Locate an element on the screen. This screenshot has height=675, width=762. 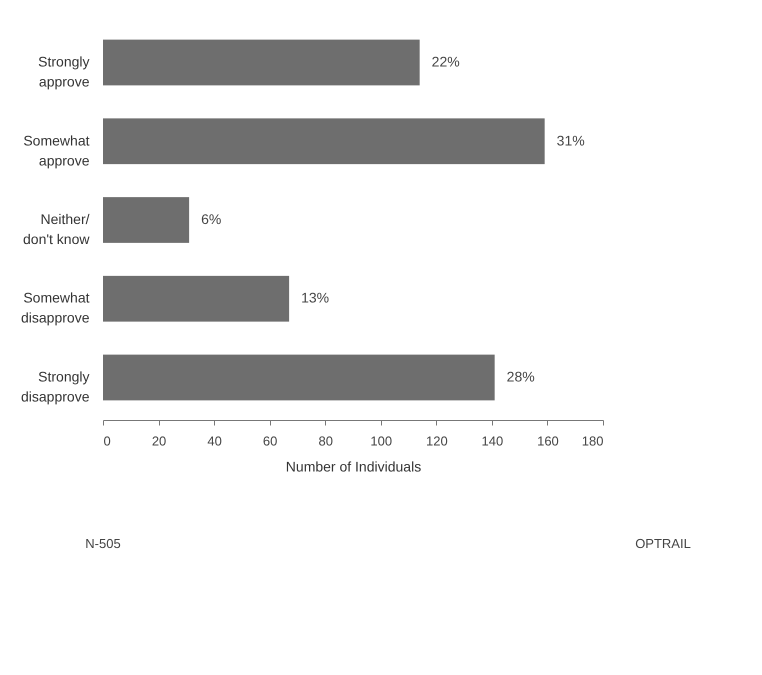
annotation: 13% is located at coordinates (315, 298).